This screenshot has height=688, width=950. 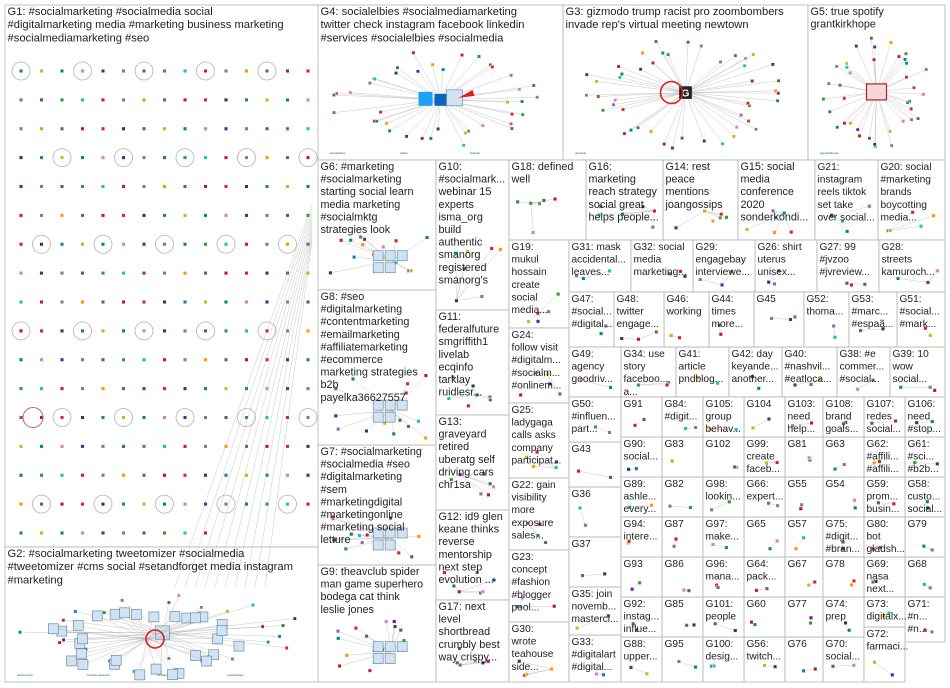 What do you see at coordinates (675, 644) in the screenshot?
I see `group-title-g95: G95` at bounding box center [675, 644].